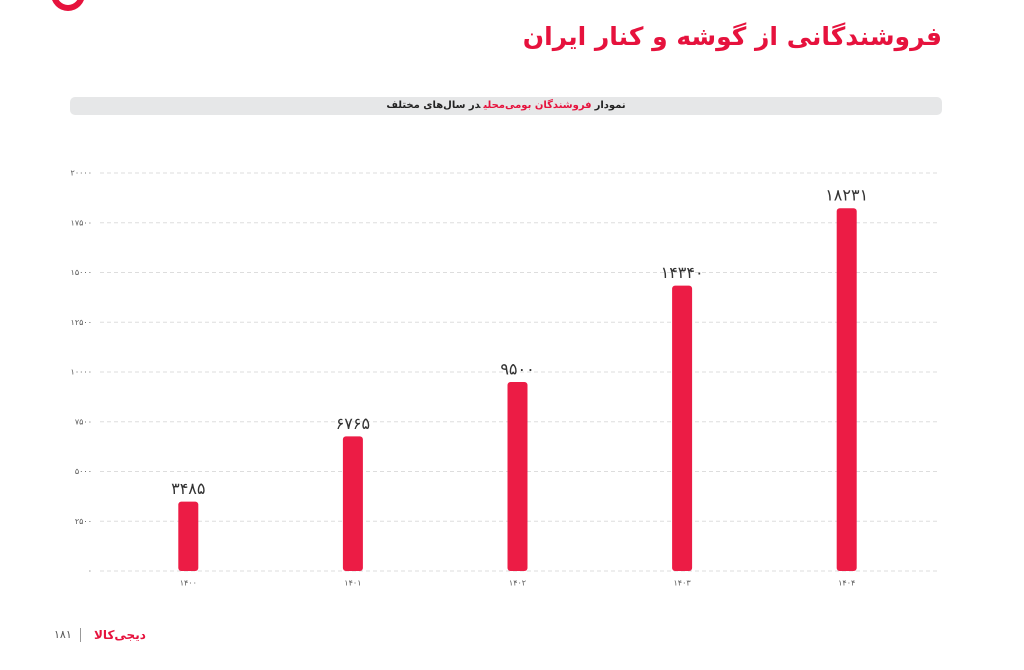 Image resolution: width=1024 pixels, height=670 pixels. I want to click on value-label: ۳۴۸۵, so click(188, 488).